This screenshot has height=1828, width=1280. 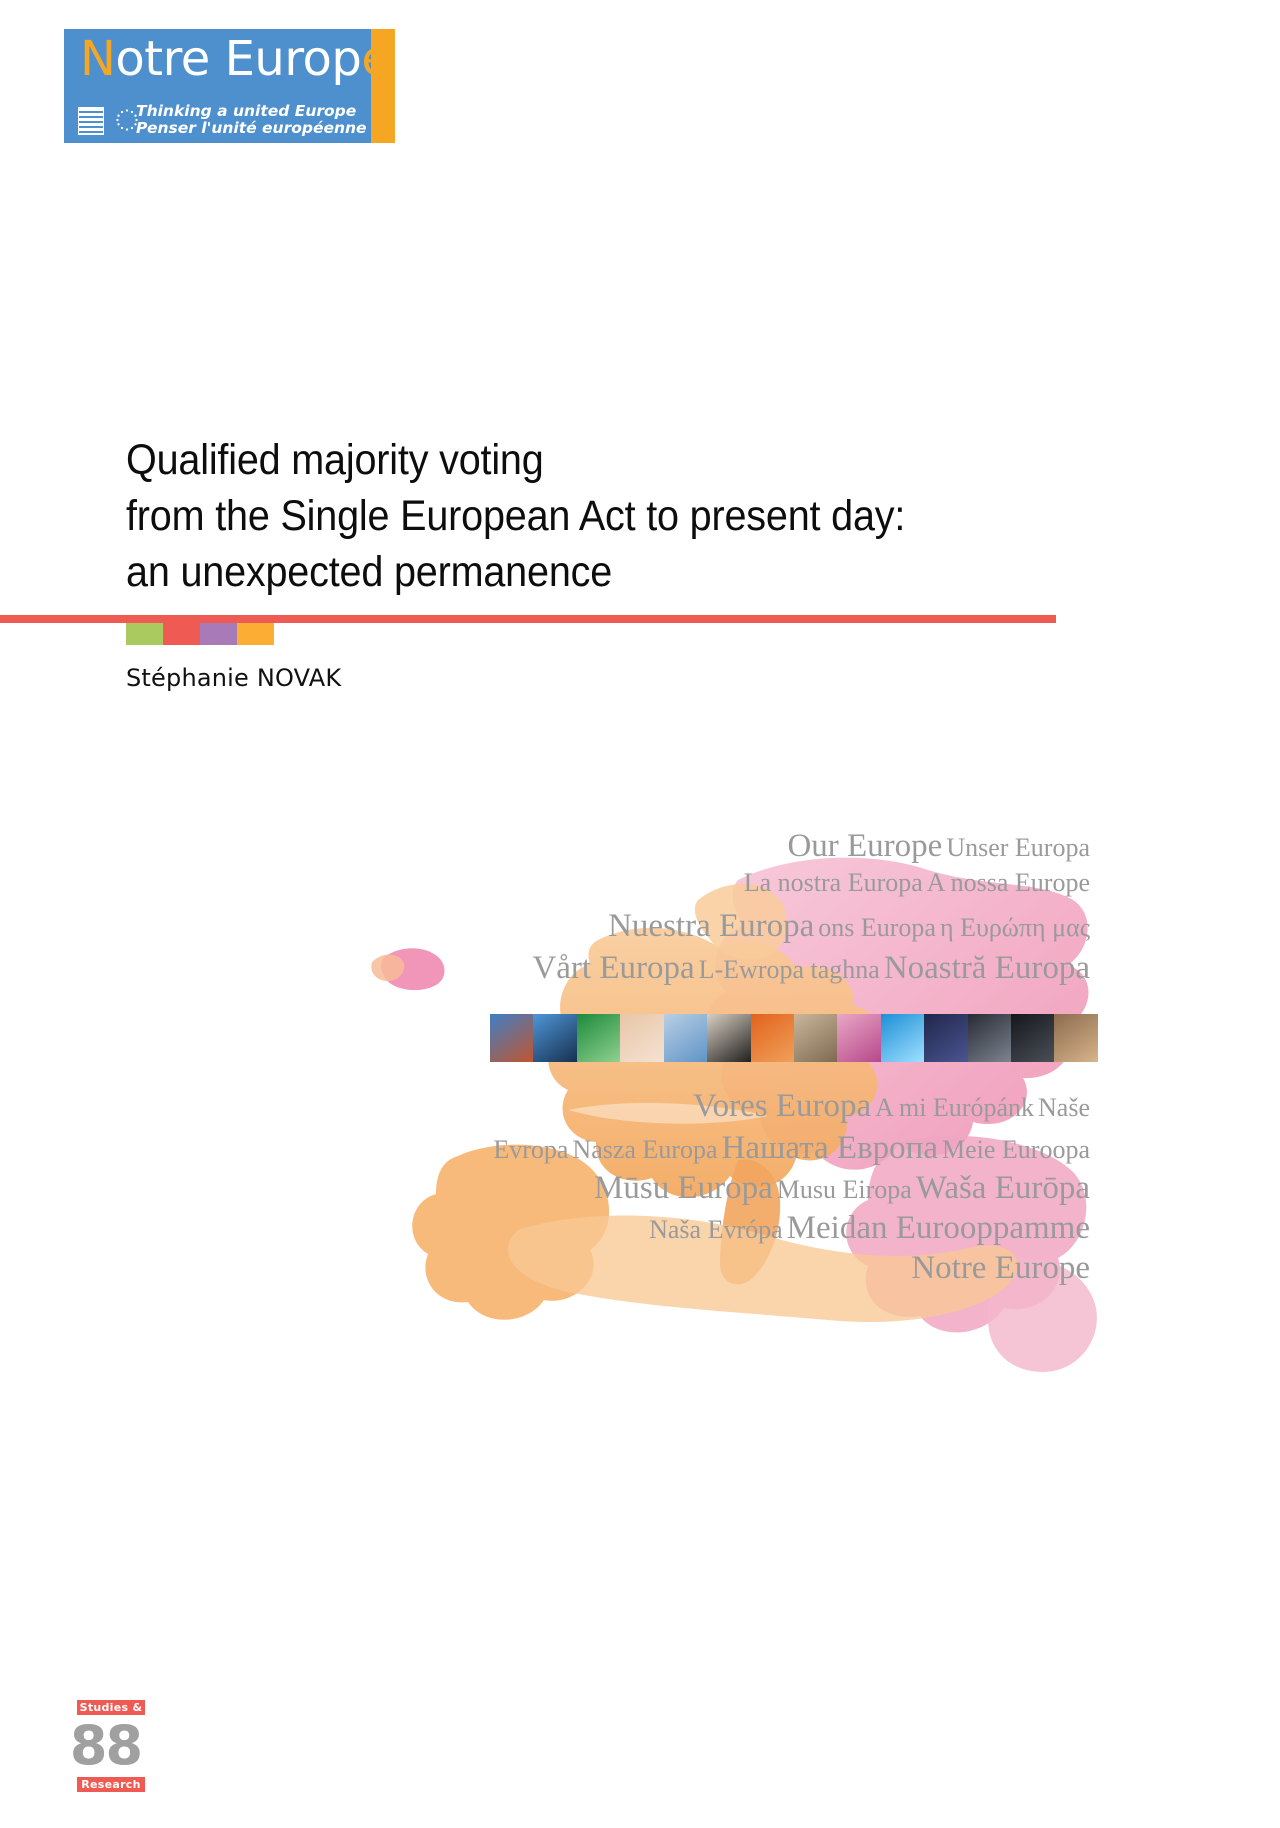 What do you see at coordinates (555, 1038) in the screenshot?
I see `filmstrip-frame-airplane` at bounding box center [555, 1038].